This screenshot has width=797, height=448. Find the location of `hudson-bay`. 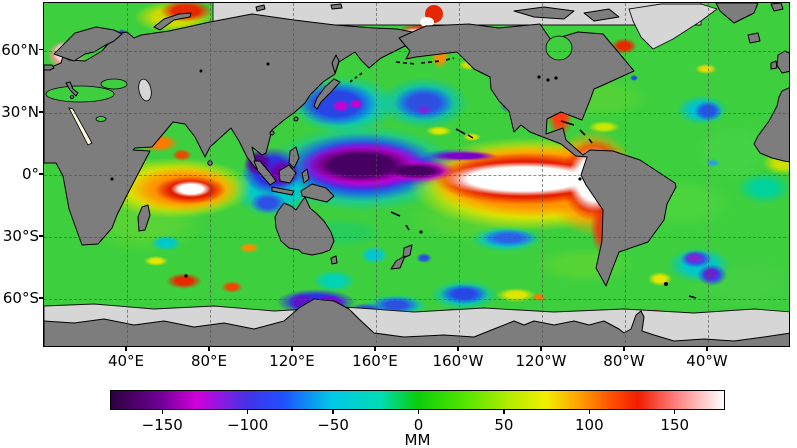

hudson-bay is located at coordinates (559, 48).